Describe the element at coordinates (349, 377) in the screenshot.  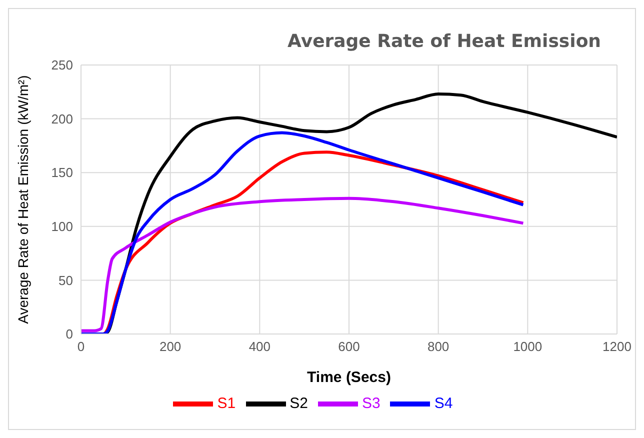
I see `x-axis-title: Time (Secs)` at that location.